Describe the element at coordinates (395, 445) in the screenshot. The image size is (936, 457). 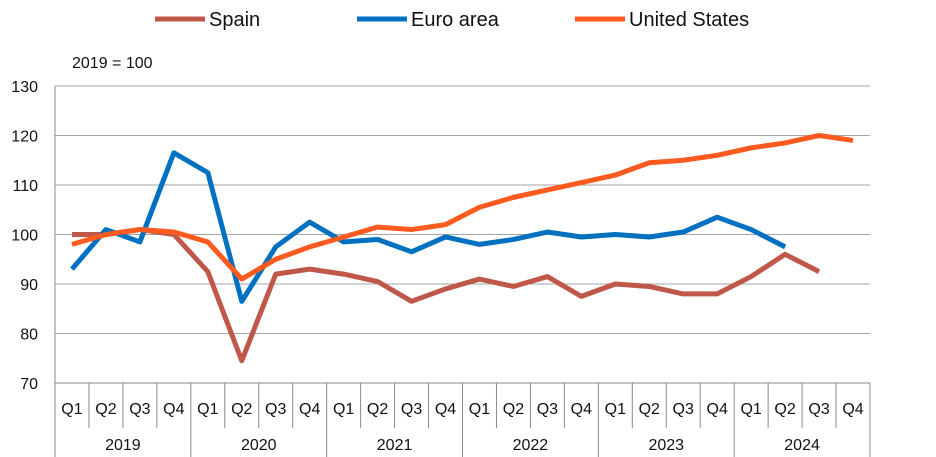
I see `year-label: 2021` at that location.